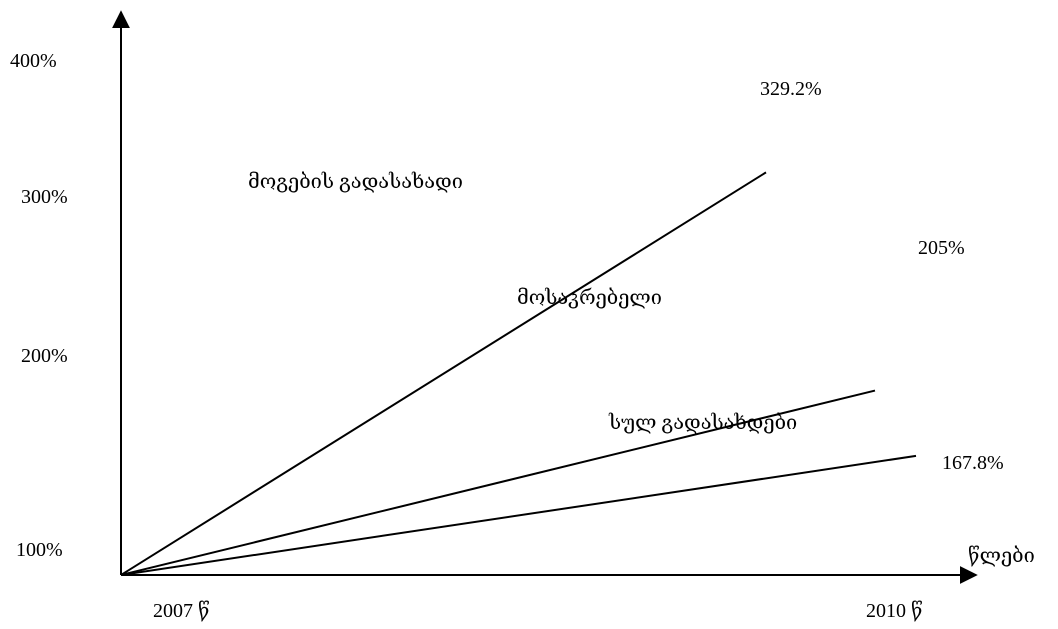 This screenshot has height=629, width=1058. What do you see at coordinates (181, 611) in the screenshot?
I see `x-tick-label-2007: 2007 წ` at bounding box center [181, 611].